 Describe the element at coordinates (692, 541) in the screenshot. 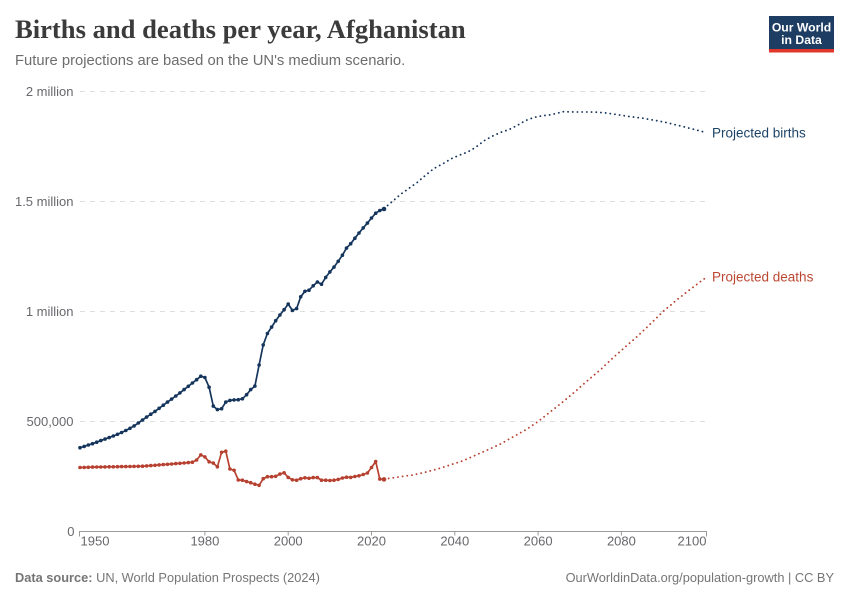

I see `svg-text: 2100` at that location.